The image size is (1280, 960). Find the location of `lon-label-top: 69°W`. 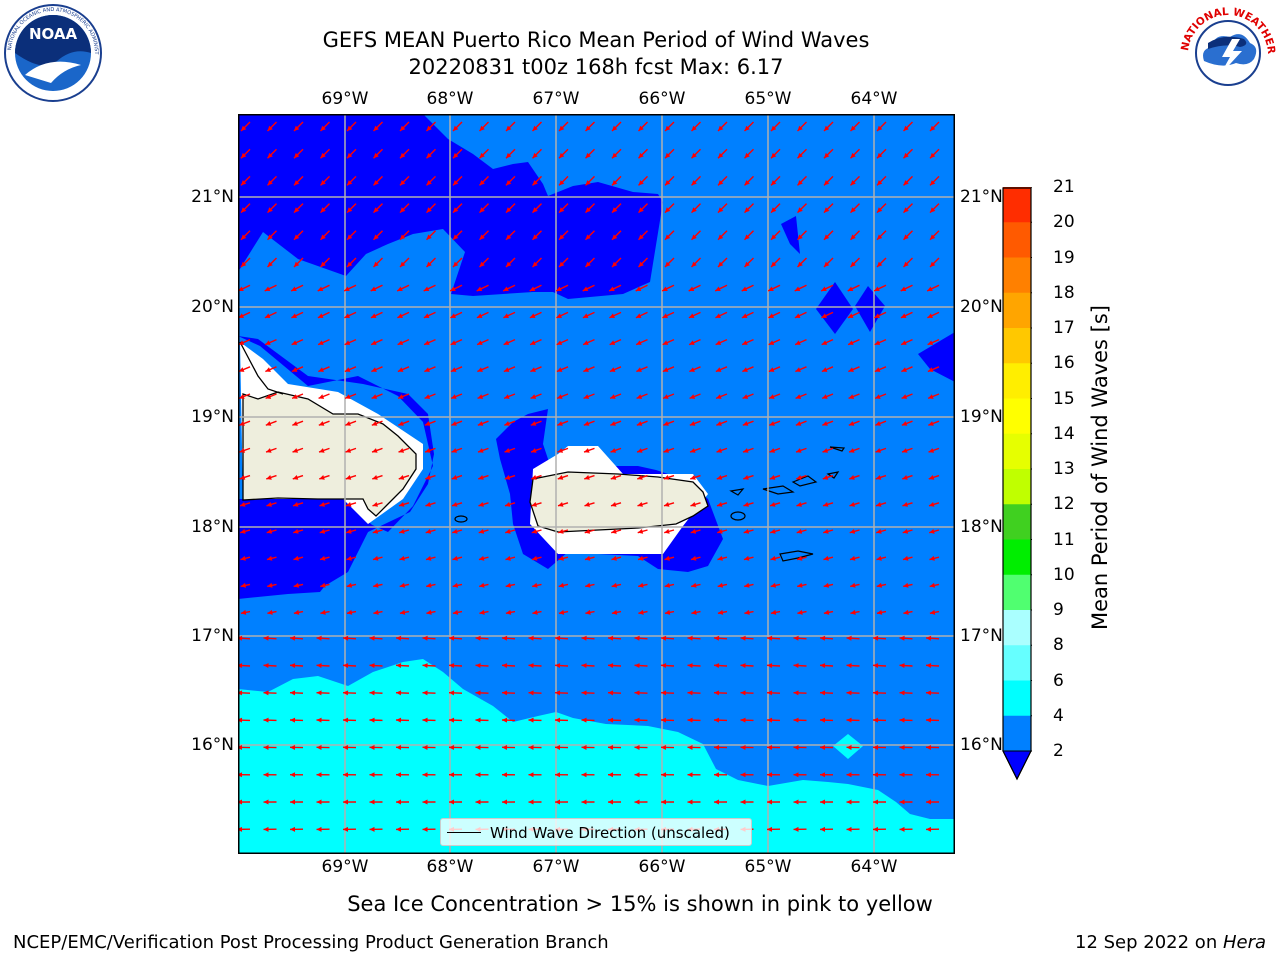

lon-label-top: 69°W is located at coordinates (345, 99).